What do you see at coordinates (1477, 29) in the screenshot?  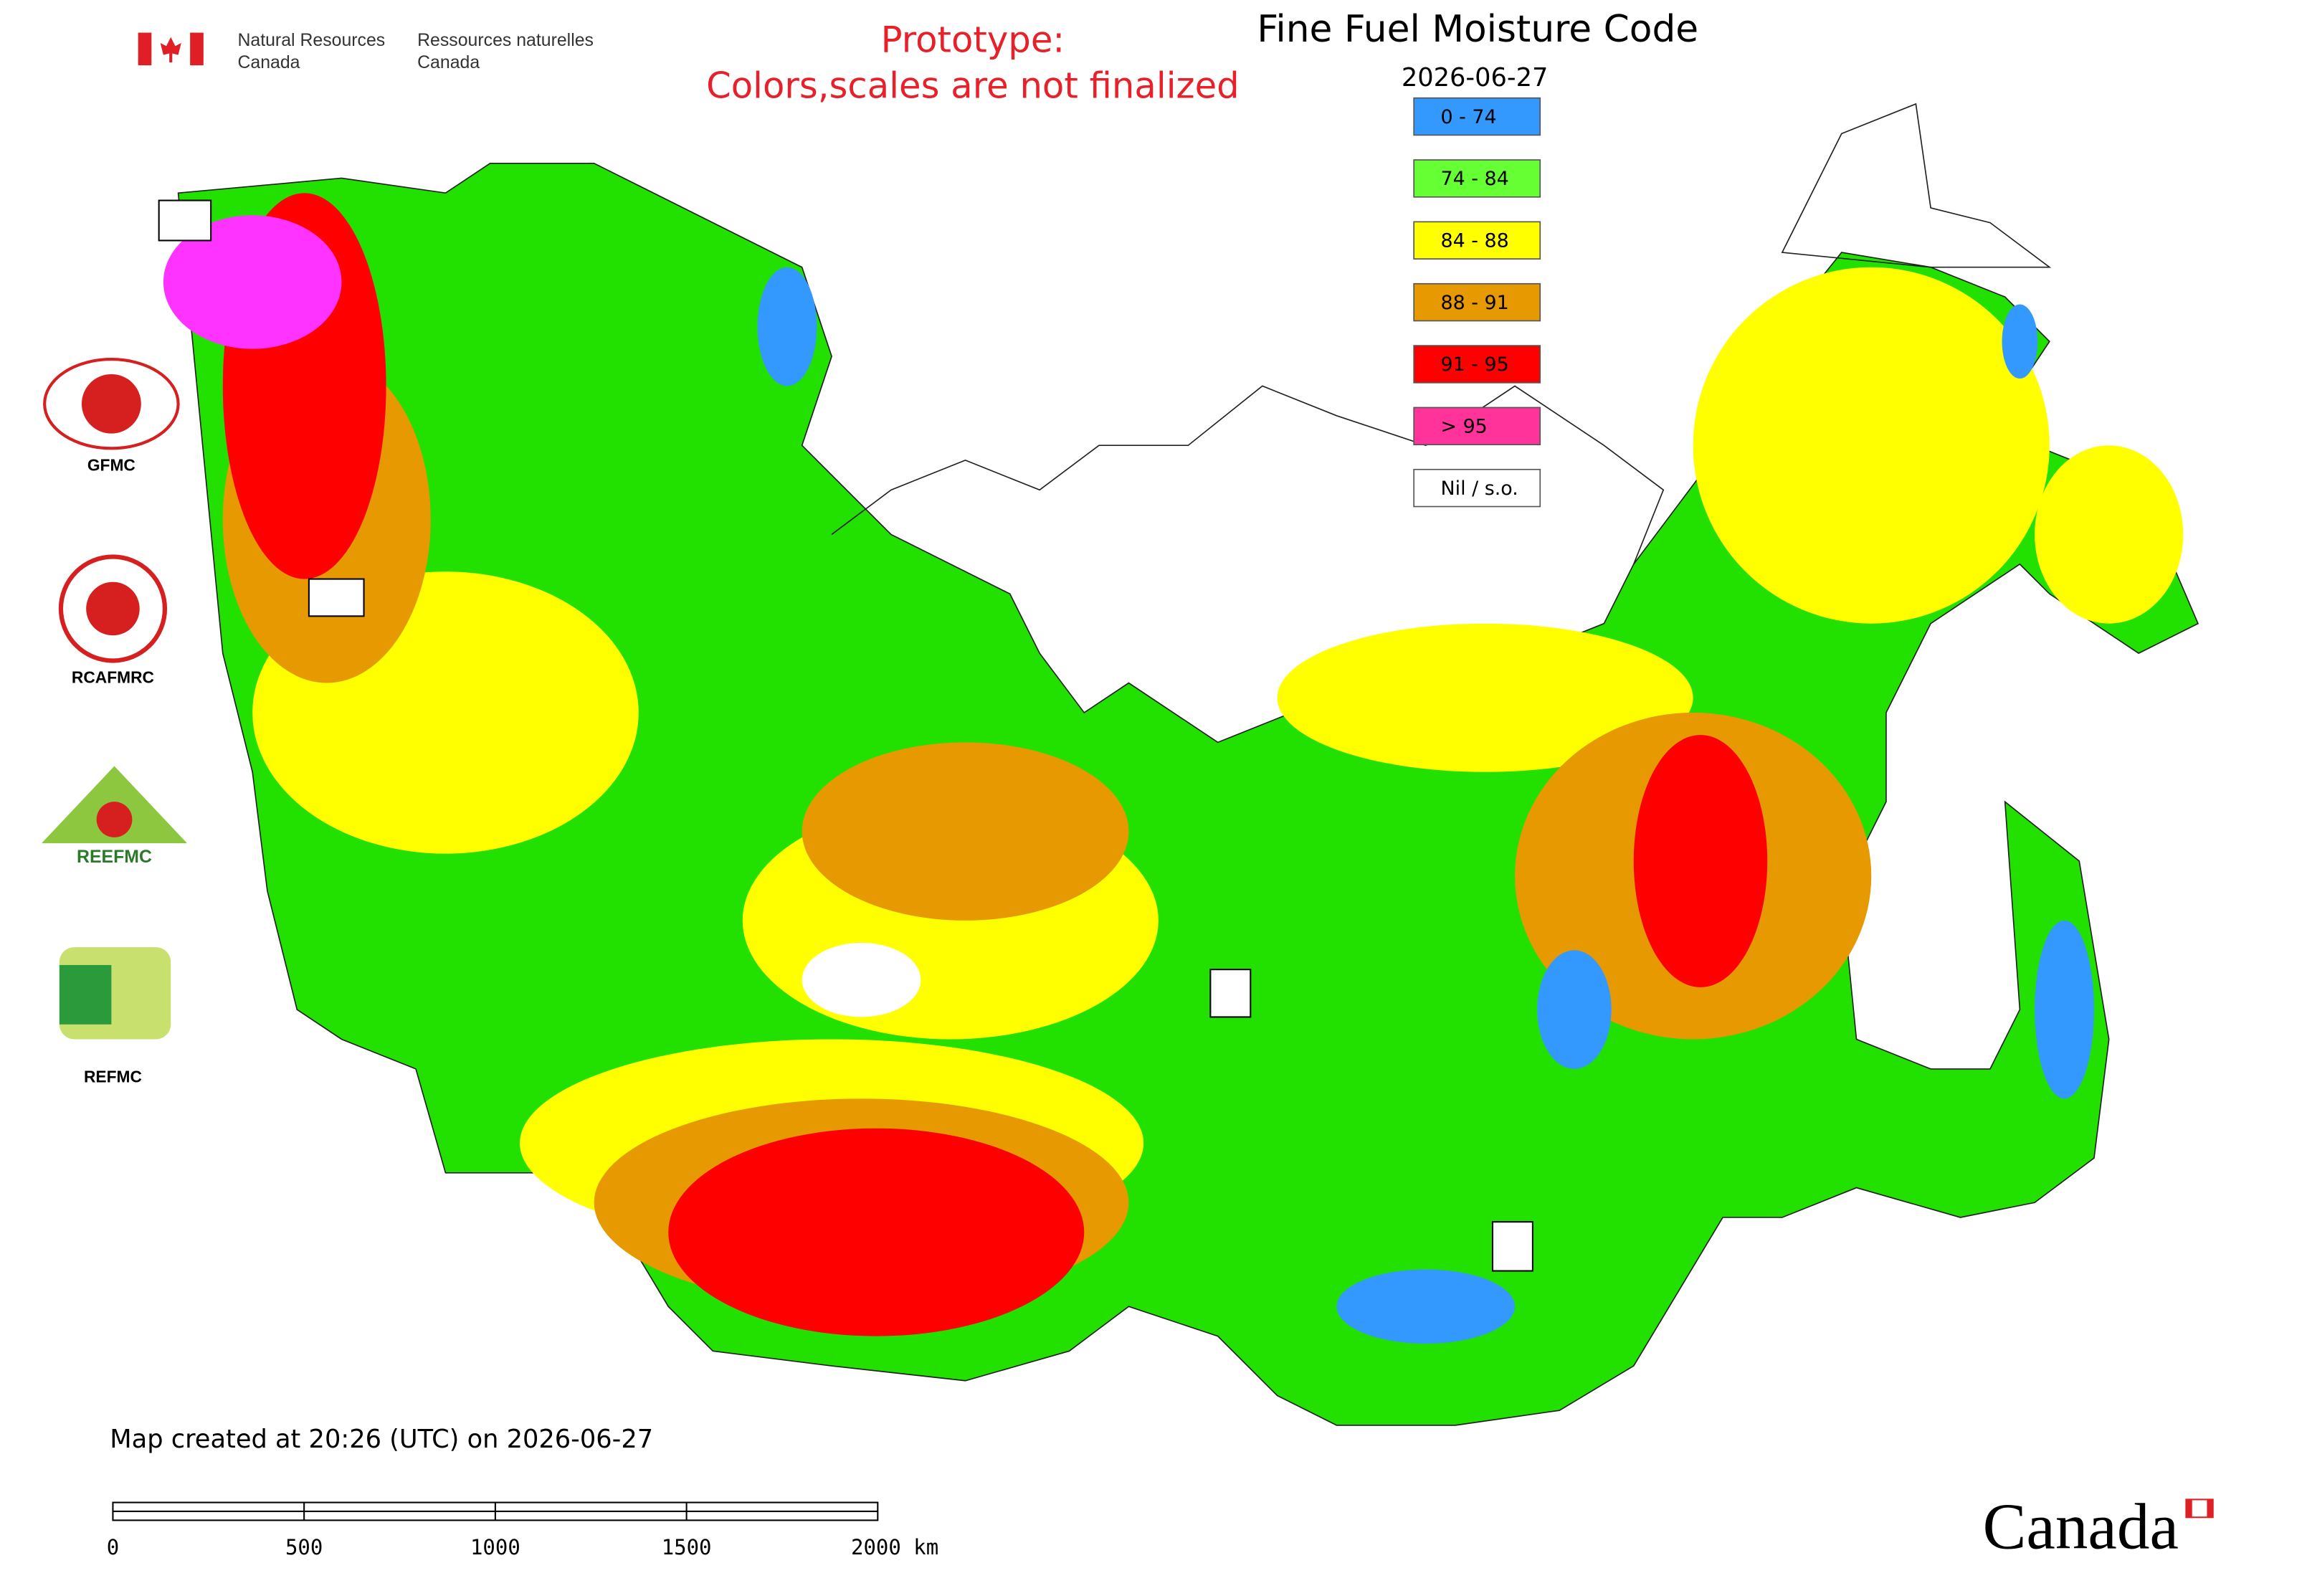 I see `map-title: Fine Fuel Moisture Code` at bounding box center [1477, 29].